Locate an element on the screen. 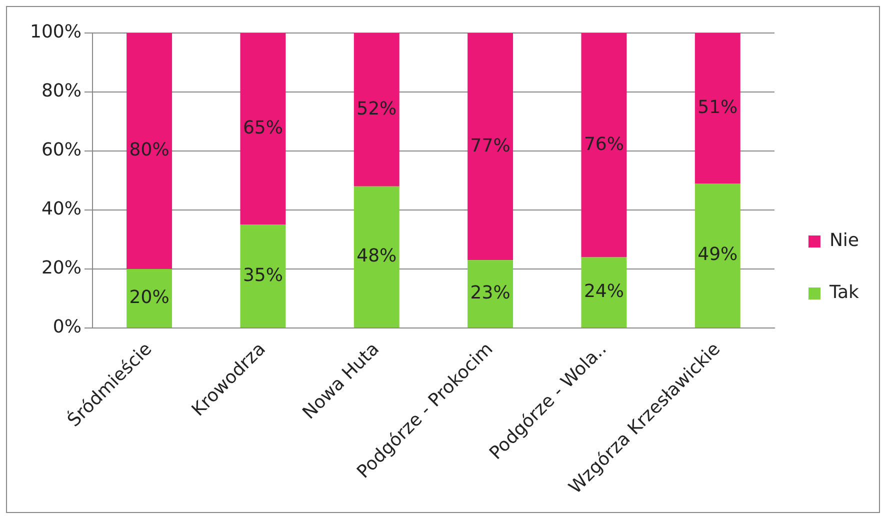  data-label: 35% is located at coordinates (262, 275).